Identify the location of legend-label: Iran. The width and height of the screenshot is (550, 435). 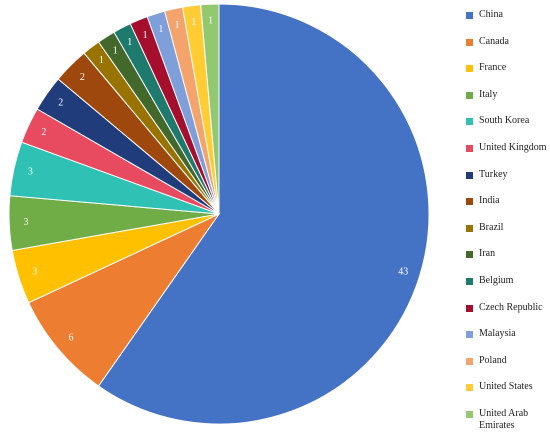
(487, 254).